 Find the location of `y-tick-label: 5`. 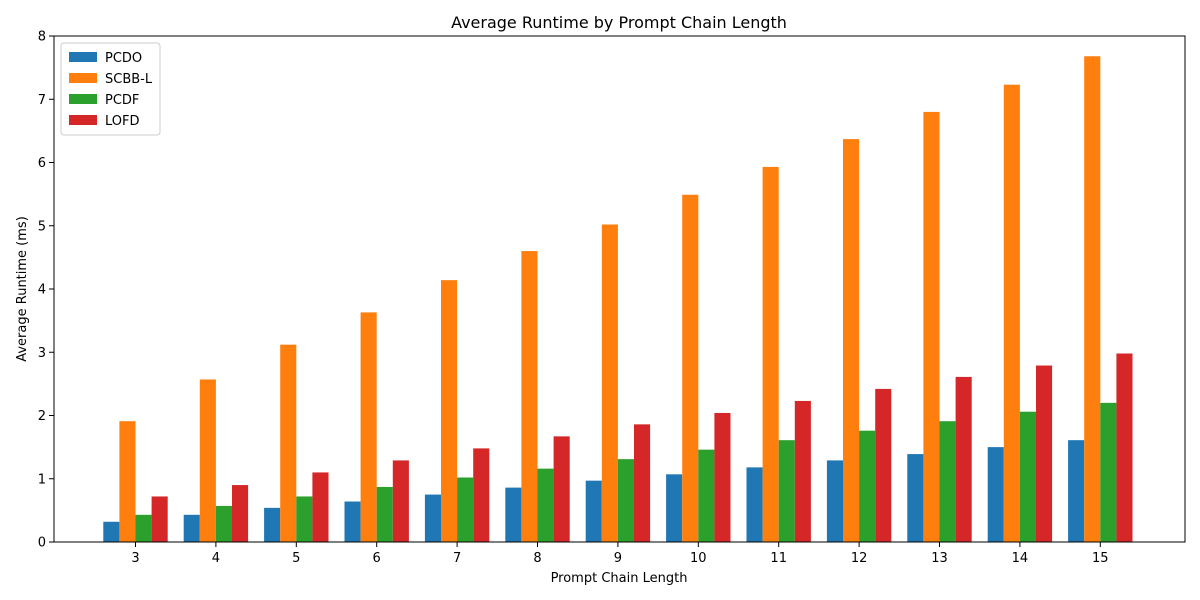

y-tick-label: 5 is located at coordinates (42, 226).